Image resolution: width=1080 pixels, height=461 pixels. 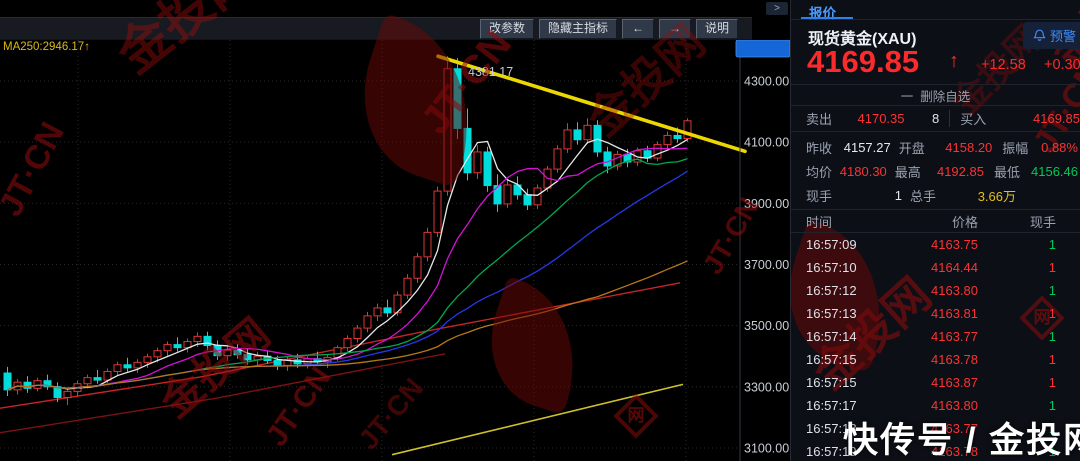 I want to click on stat-label: 总手, so click(x=923, y=196).